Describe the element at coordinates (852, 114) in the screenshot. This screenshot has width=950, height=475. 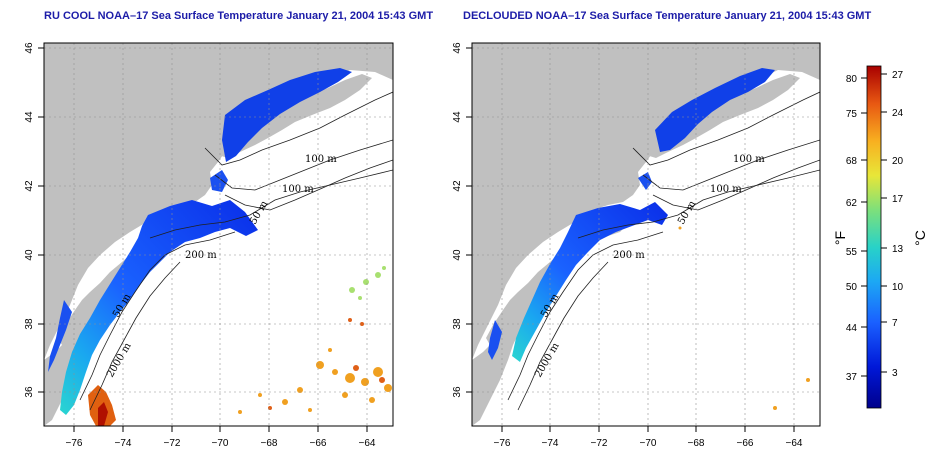
I see `colorbar-f-tick: 75` at that location.